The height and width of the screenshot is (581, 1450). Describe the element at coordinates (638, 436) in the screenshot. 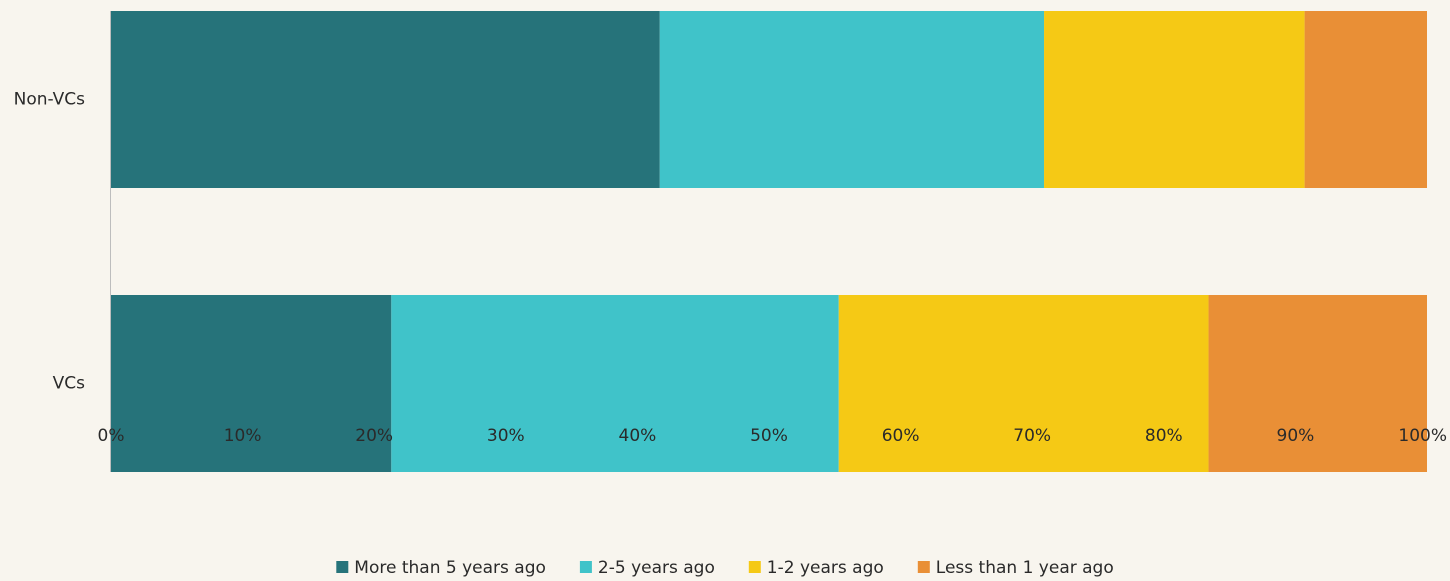

I see `x-tick-label: 40%` at that location.